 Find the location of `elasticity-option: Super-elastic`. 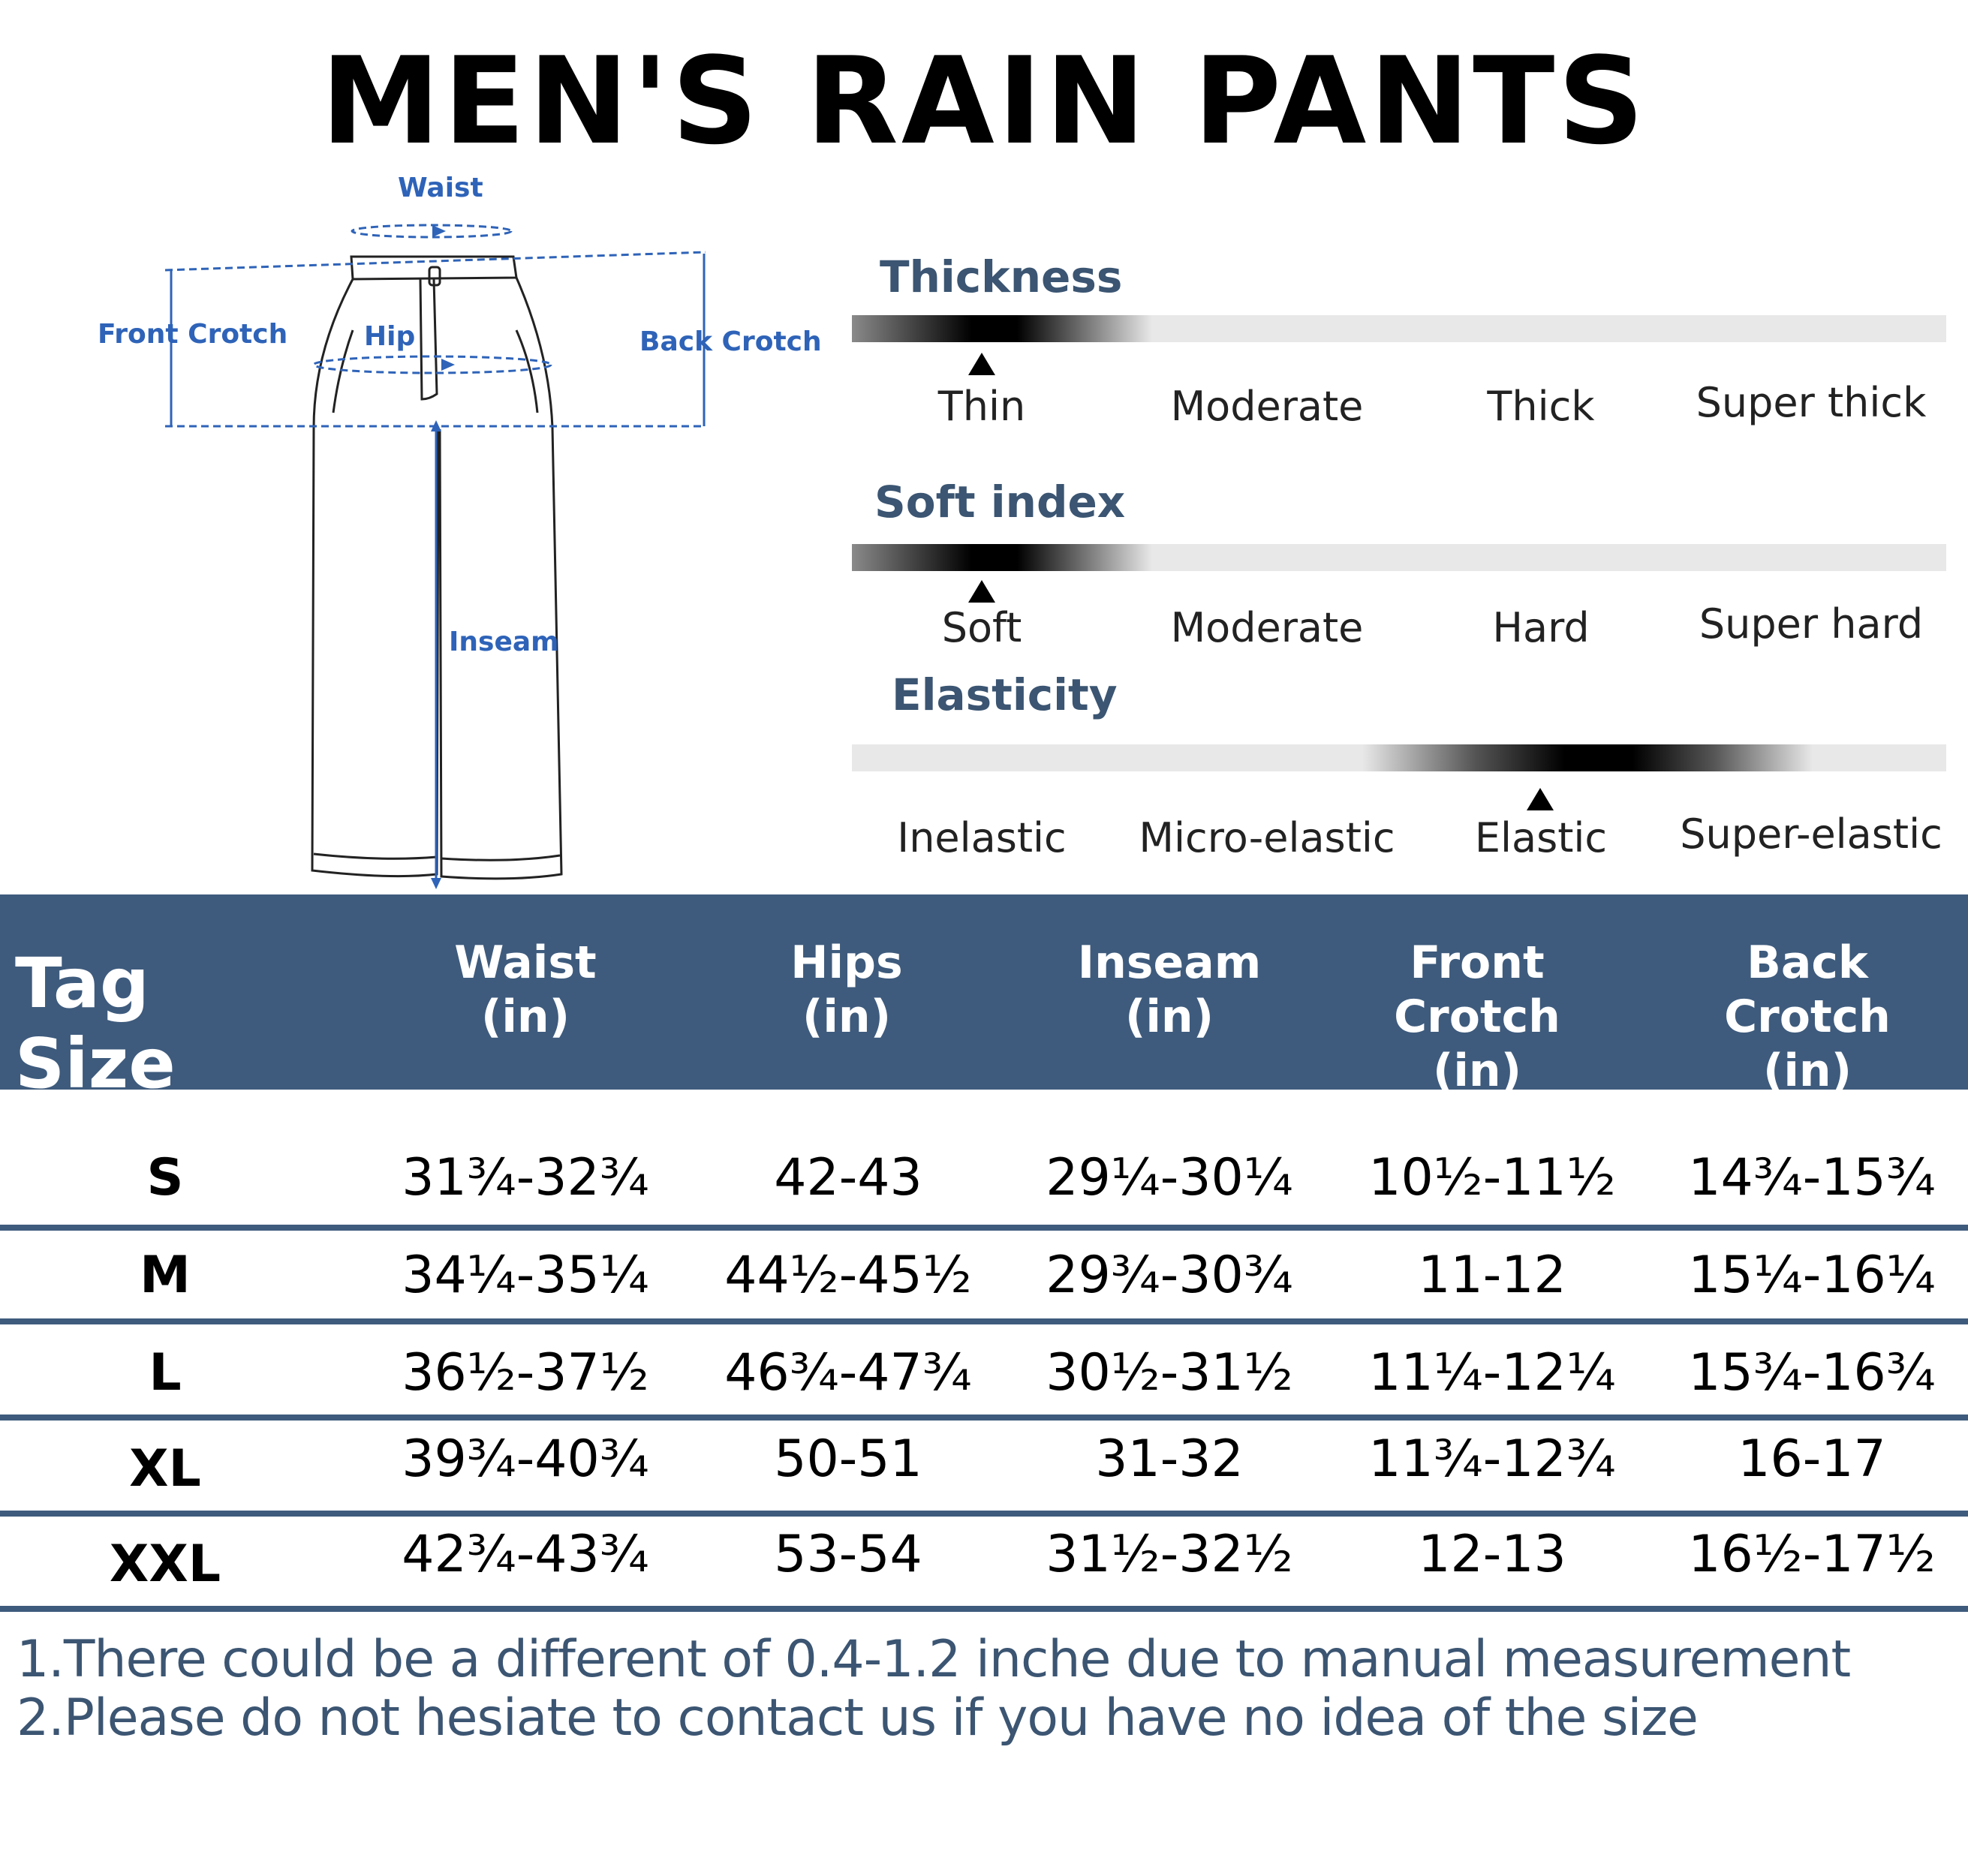

elasticity-option: Super-elastic is located at coordinates (1811, 834).